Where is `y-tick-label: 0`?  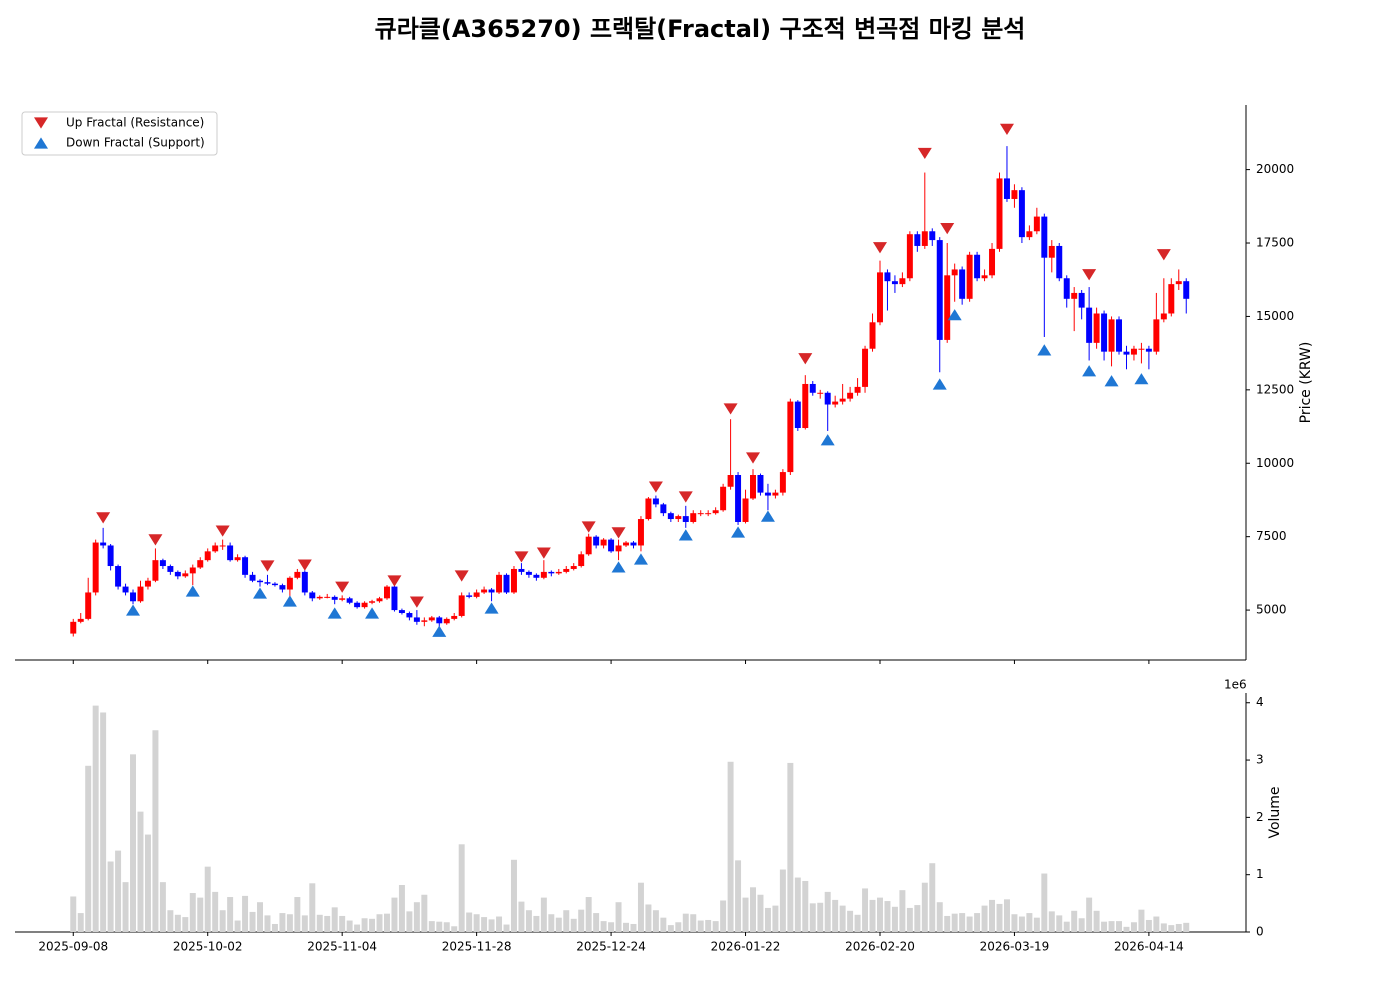
y-tick-label: 0 is located at coordinates (1260, 932).